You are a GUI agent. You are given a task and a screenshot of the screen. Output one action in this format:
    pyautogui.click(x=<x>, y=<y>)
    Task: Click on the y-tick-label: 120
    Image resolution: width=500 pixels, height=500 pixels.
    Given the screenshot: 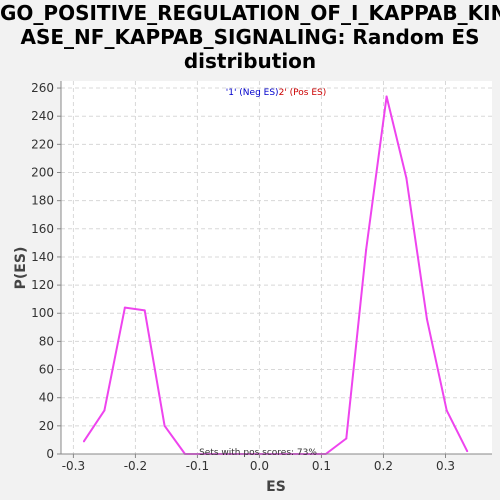 What is the action you would take?
    pyautogui.click(x=42, y=285)
    